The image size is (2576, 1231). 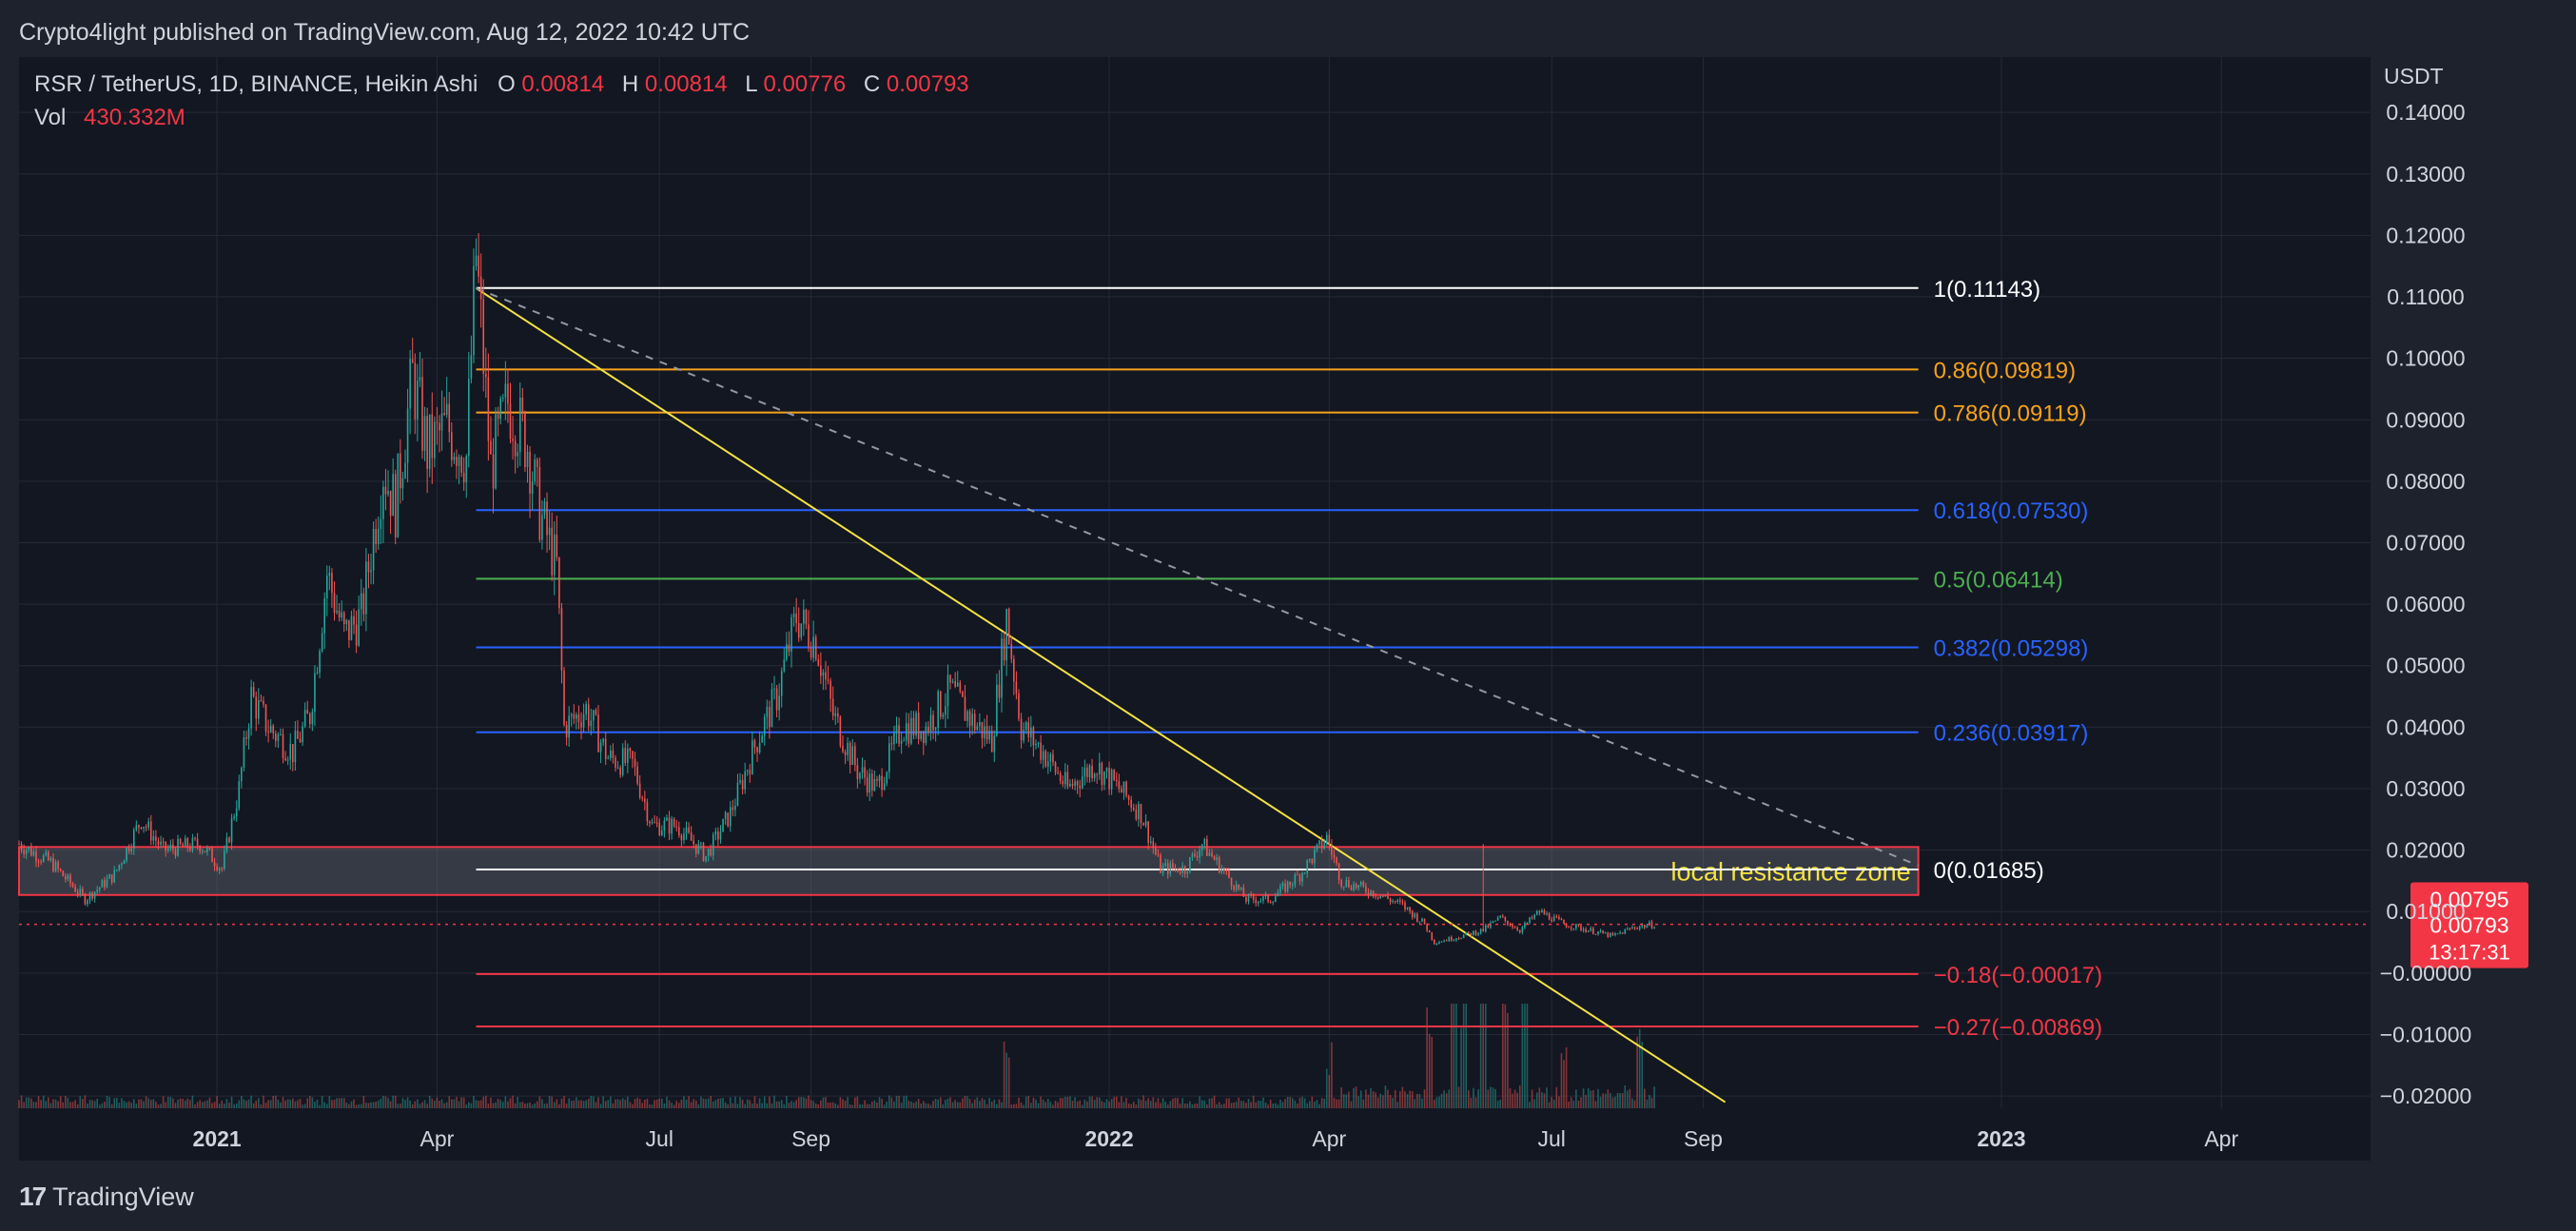 What do you see at coordinates (2005, 370) in the screenshot?
I see `fib-level-label: 0.86(0.09819)` at bounding box center [2005, 370].